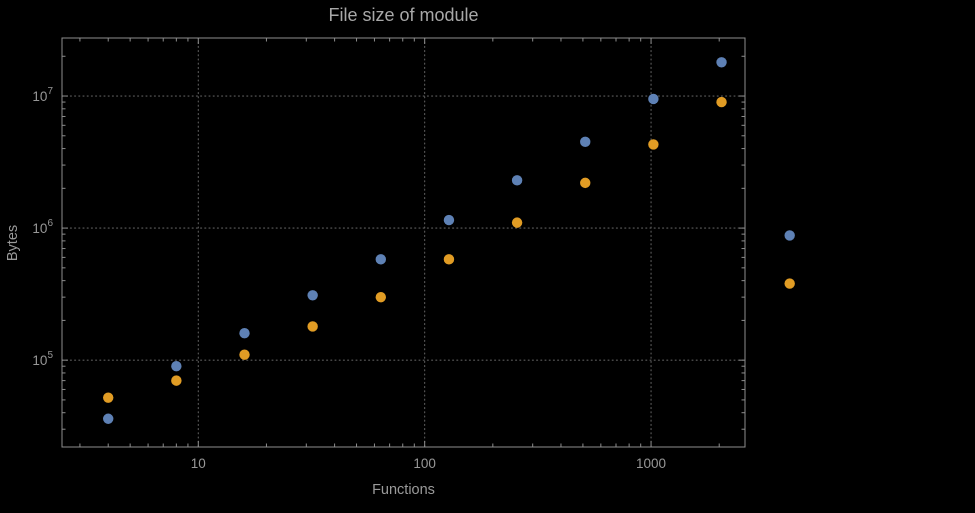  Describe the element at coordinates (42, 95) in the screenshot. I see `y-tick-label: 10⁷` at that location.